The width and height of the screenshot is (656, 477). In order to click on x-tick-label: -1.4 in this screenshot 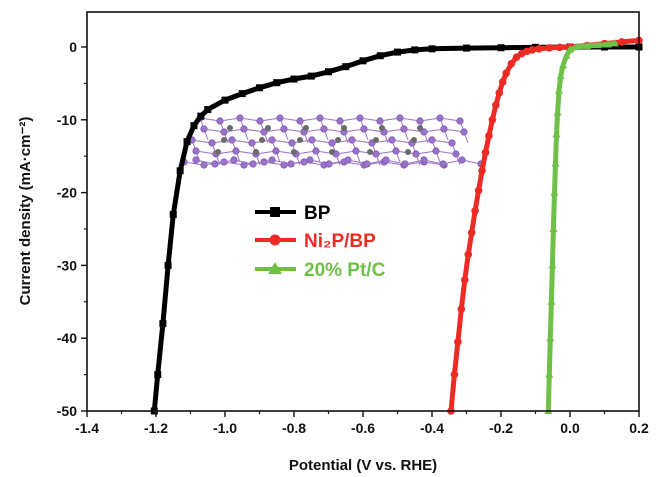, I will do `click(87, 428)`.